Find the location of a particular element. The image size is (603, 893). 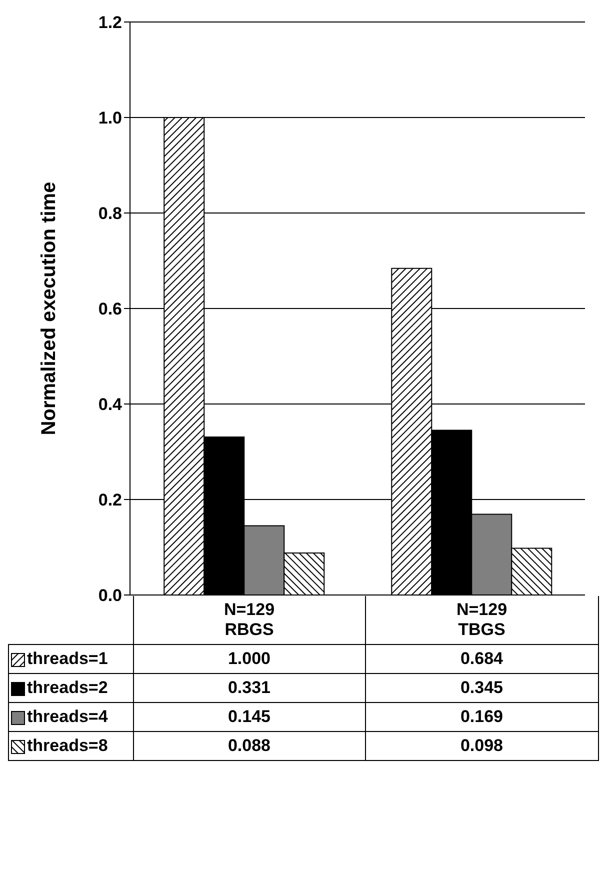

legend-label: threads=4 is located at coordinates (70, 717).